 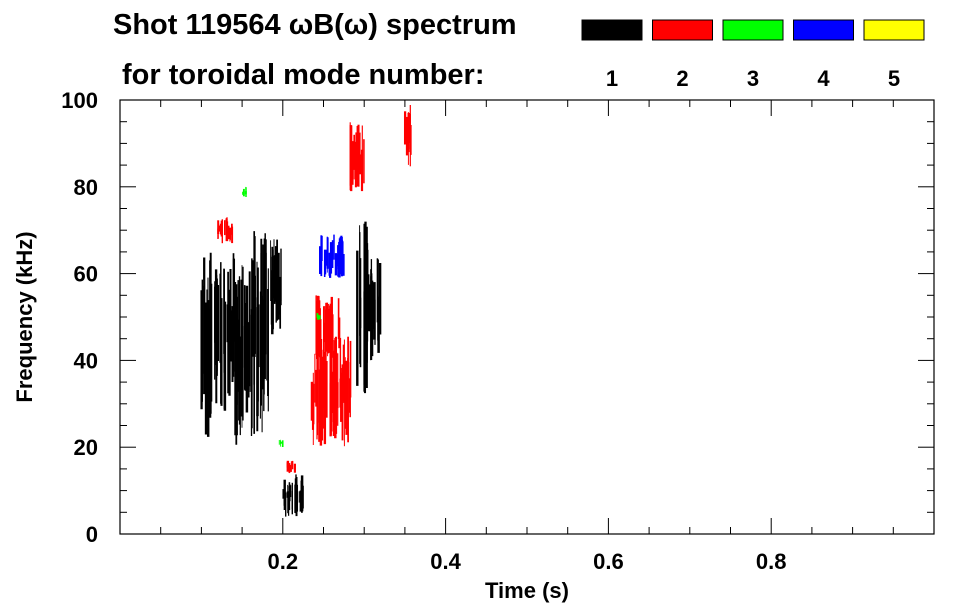 What do you see at coordinates (86, 274) in the screenshot?
I see `y-tick-label: 60` at bounding box center [86, 274].